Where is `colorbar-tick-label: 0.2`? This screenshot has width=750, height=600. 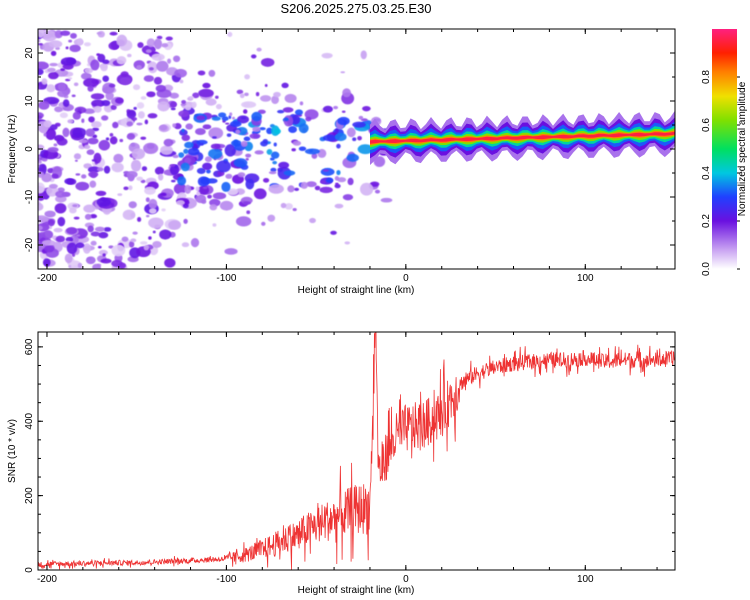
colorbar-tick-label: 0.2 is located at coordinates (706, 221).